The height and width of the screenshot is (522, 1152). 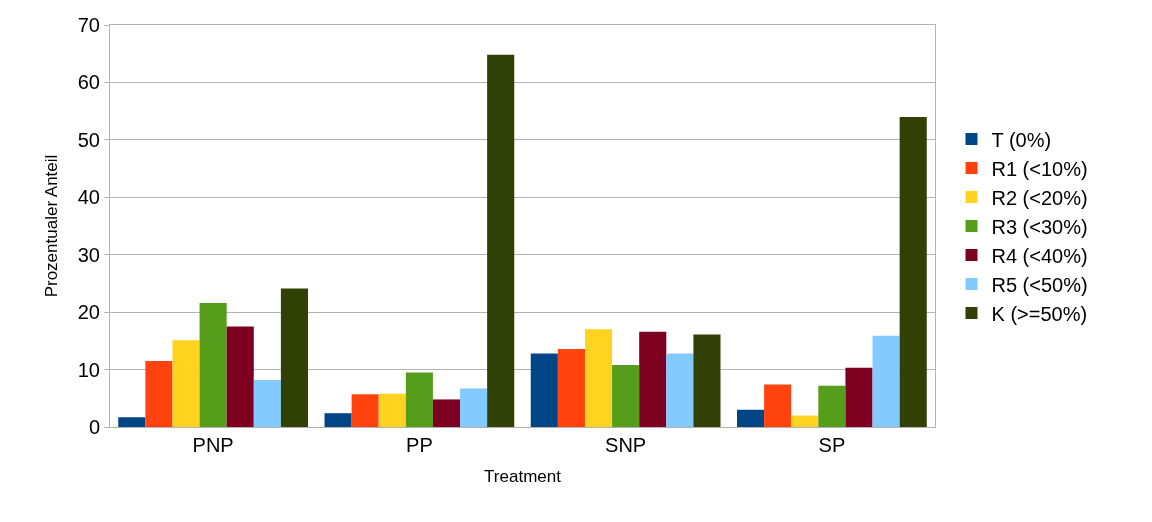 I want to click on x-tick-label: PP, so click(x=419, y=445).